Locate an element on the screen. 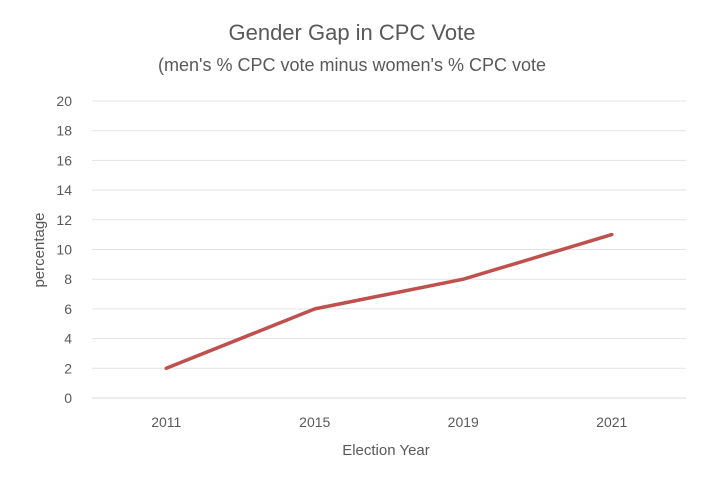  chart-title: Gender Gap in CPC Vote is located at coordinates (351, 32).